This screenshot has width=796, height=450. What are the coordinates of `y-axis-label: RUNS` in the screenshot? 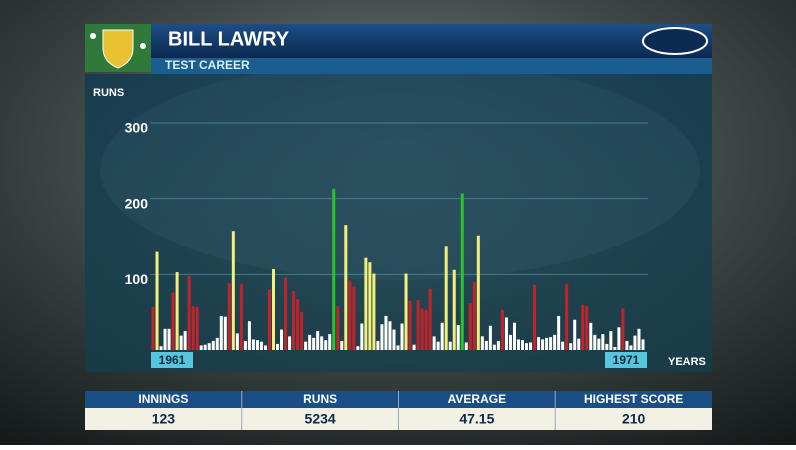 It's located at (108, 93).